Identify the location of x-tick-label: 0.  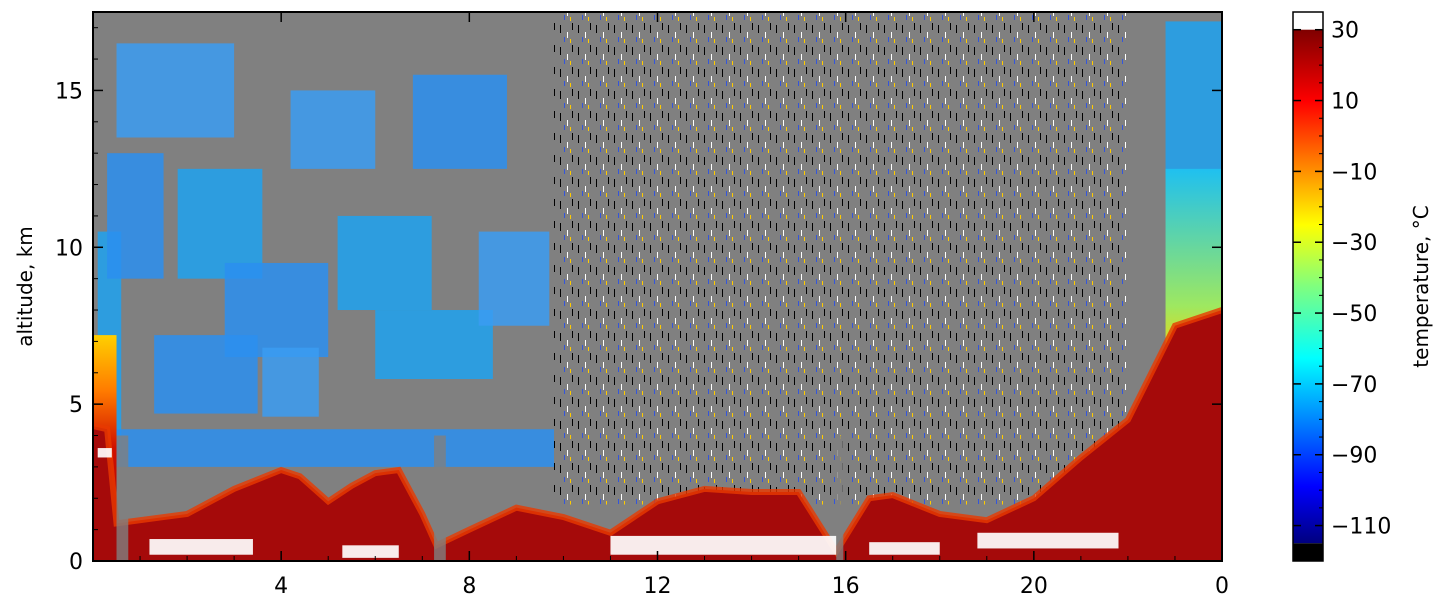
(1222, 585).